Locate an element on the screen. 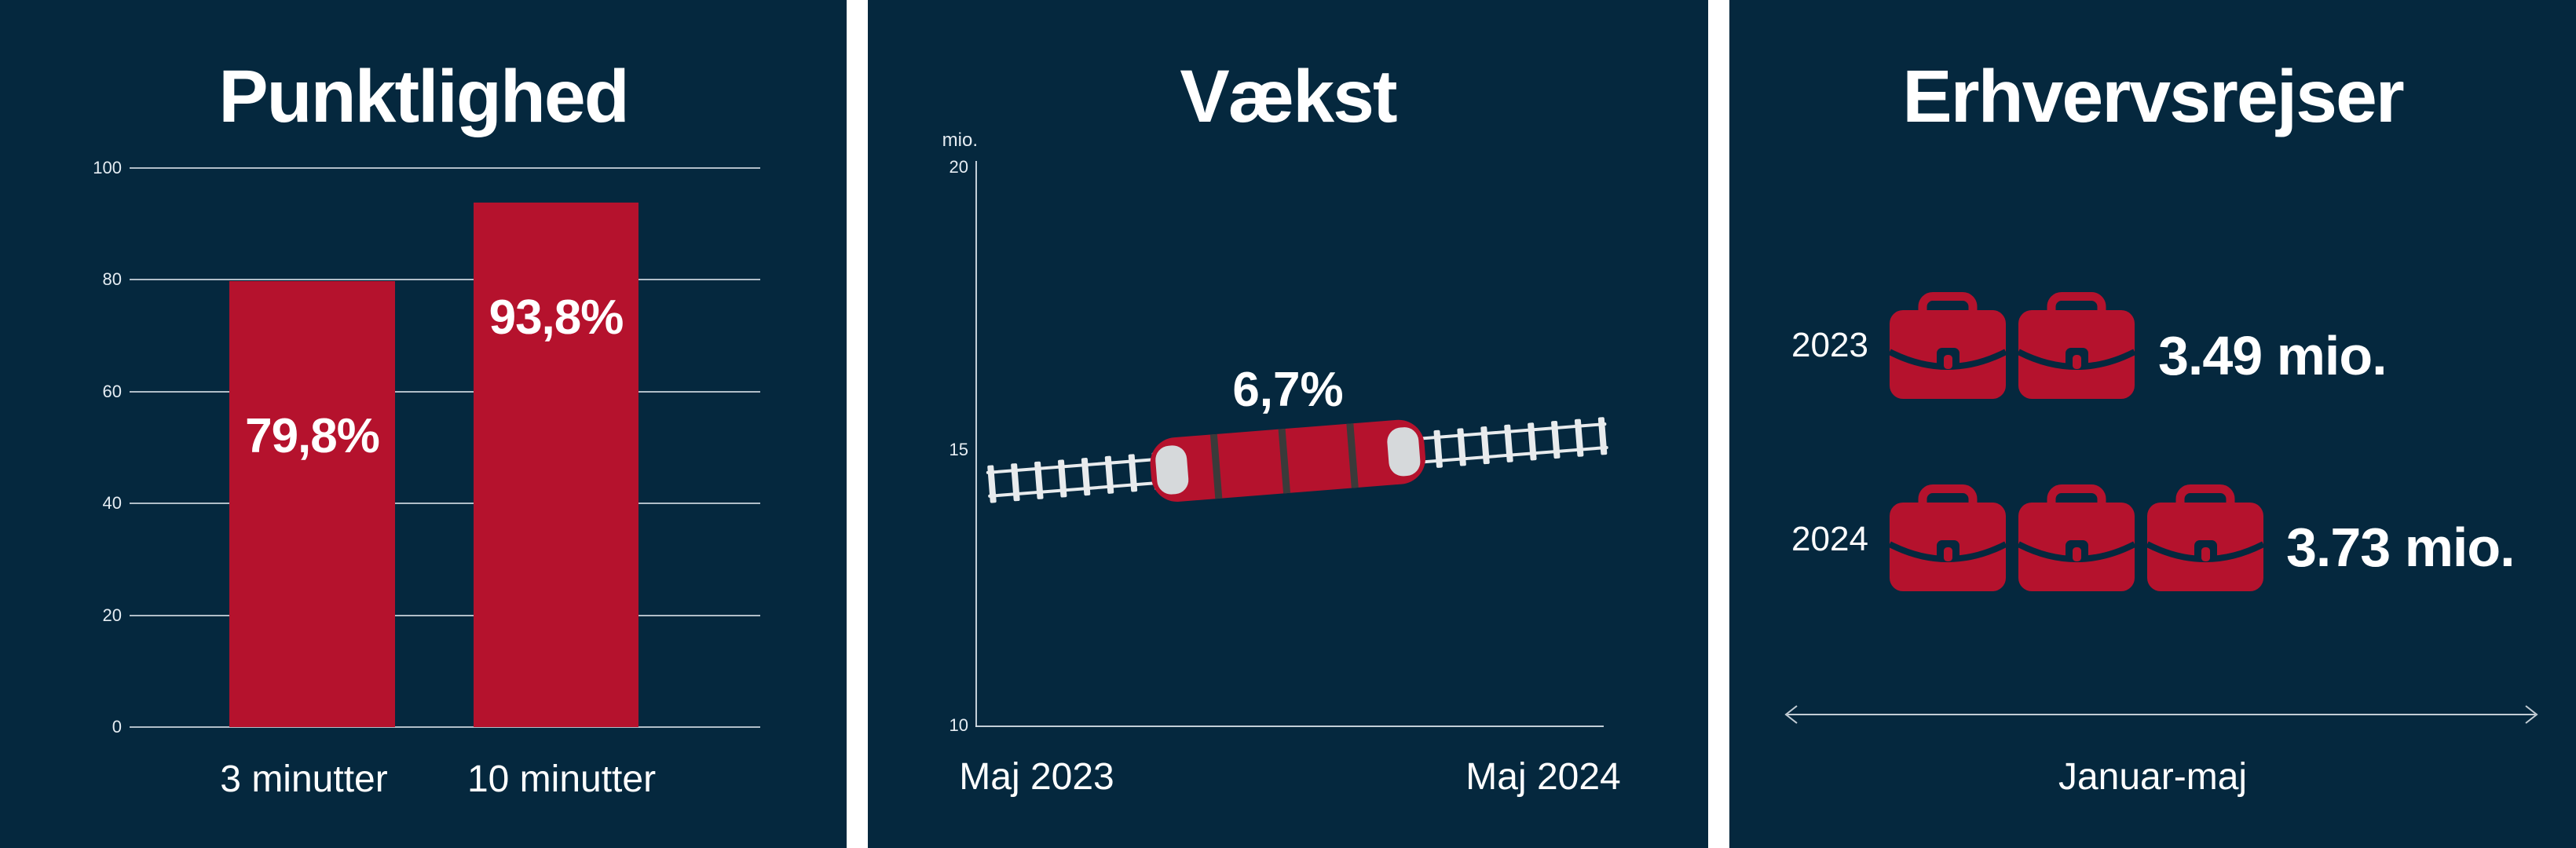 The image size is (2576, 848). briefcase-row-2024 is located at coordinates (2165, 537).